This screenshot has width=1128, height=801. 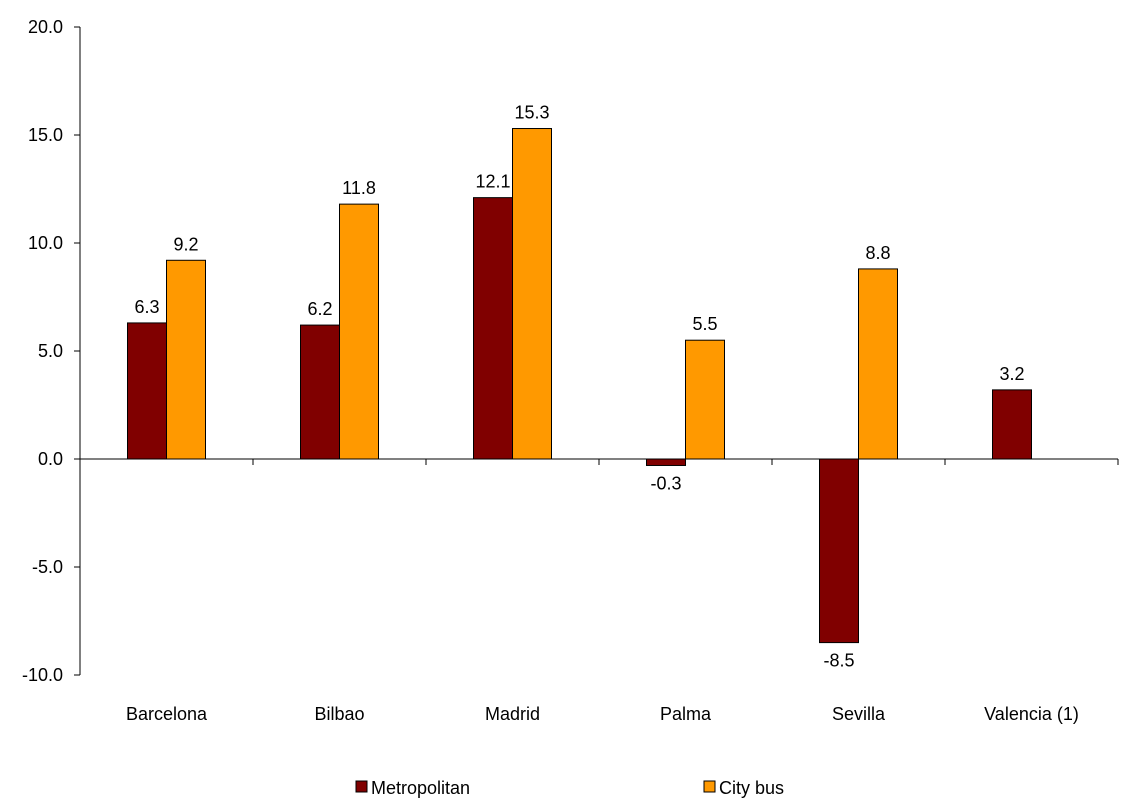 What do you see at coordinates (686, 714) in the screenshot?
I see `category-label: Palma` at bounding box center [686, 714].